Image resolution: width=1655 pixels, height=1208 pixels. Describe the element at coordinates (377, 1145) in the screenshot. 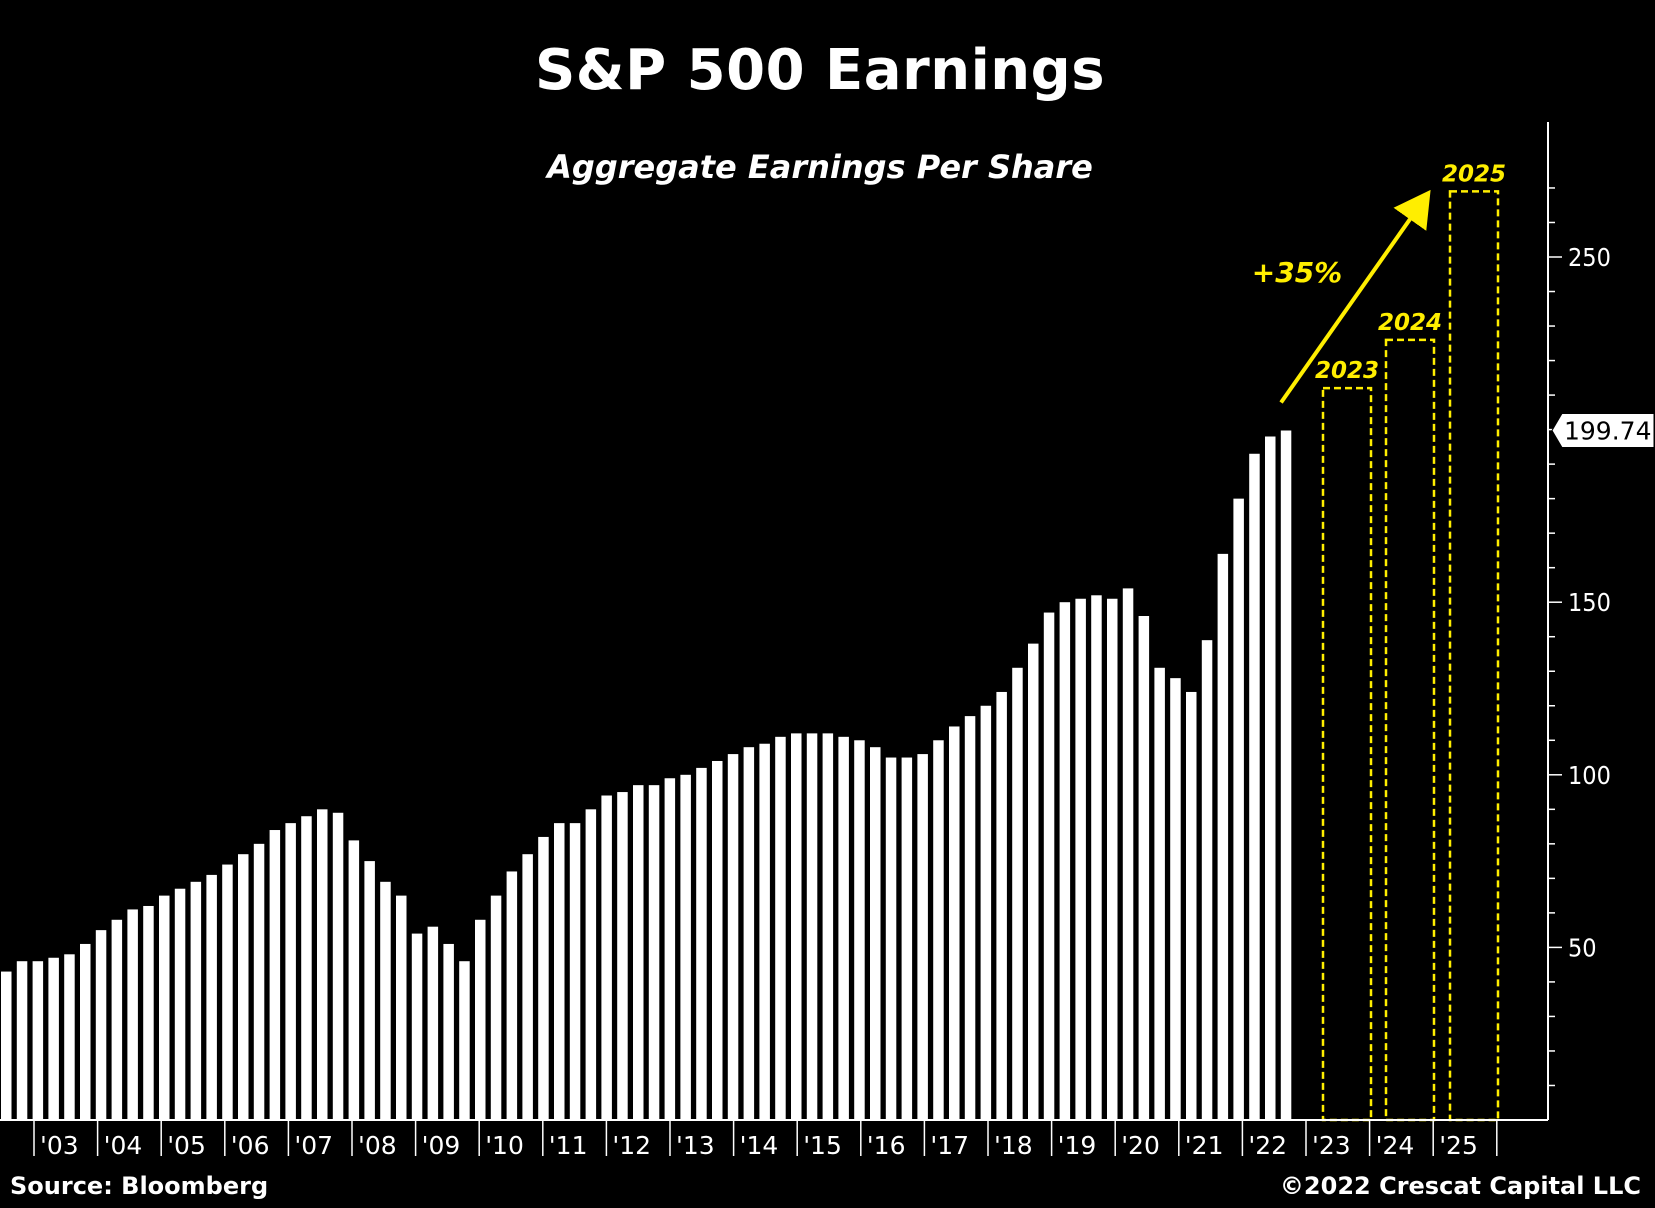

I see `x-tick-label: '08` at that location.